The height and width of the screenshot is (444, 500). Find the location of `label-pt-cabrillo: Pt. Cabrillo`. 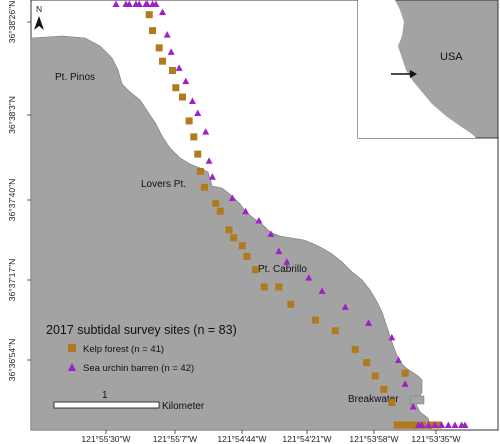

label-pt-cabrillo: Pt. Cabrillo is located at coordinates (282, 269).